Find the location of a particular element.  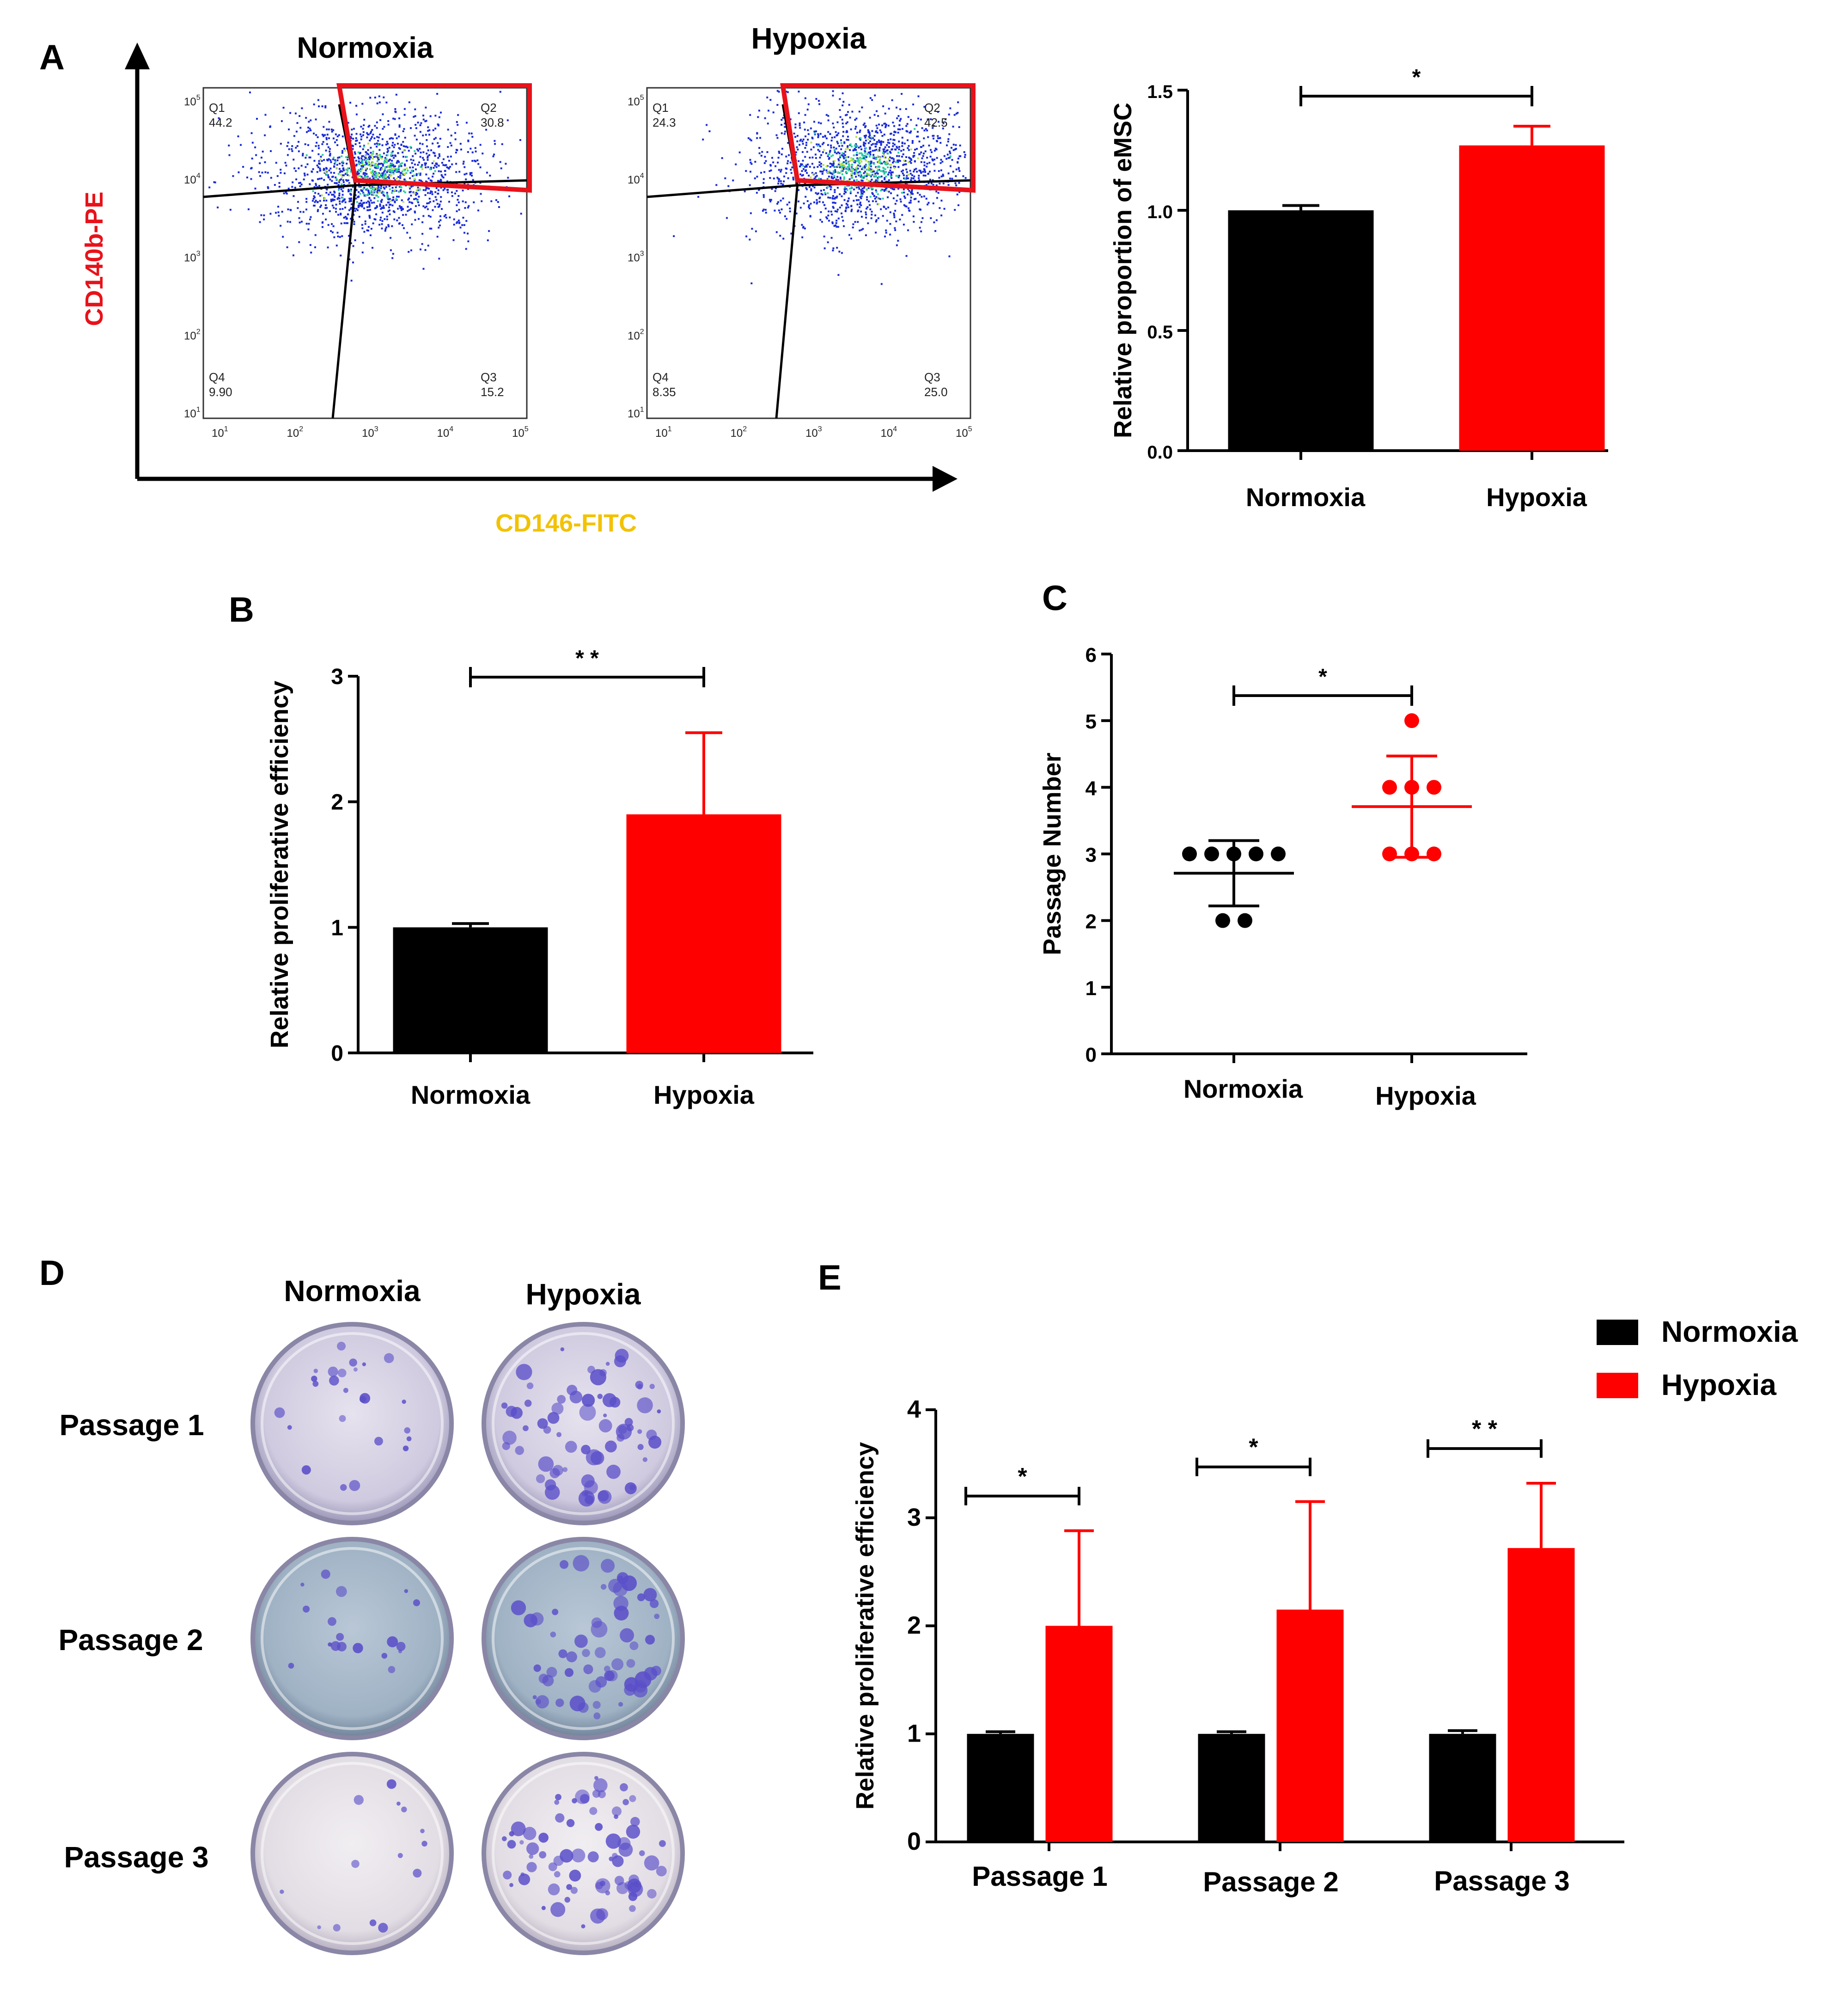

flow-y-tick-label: 105 is located at coordinates (636, 101).